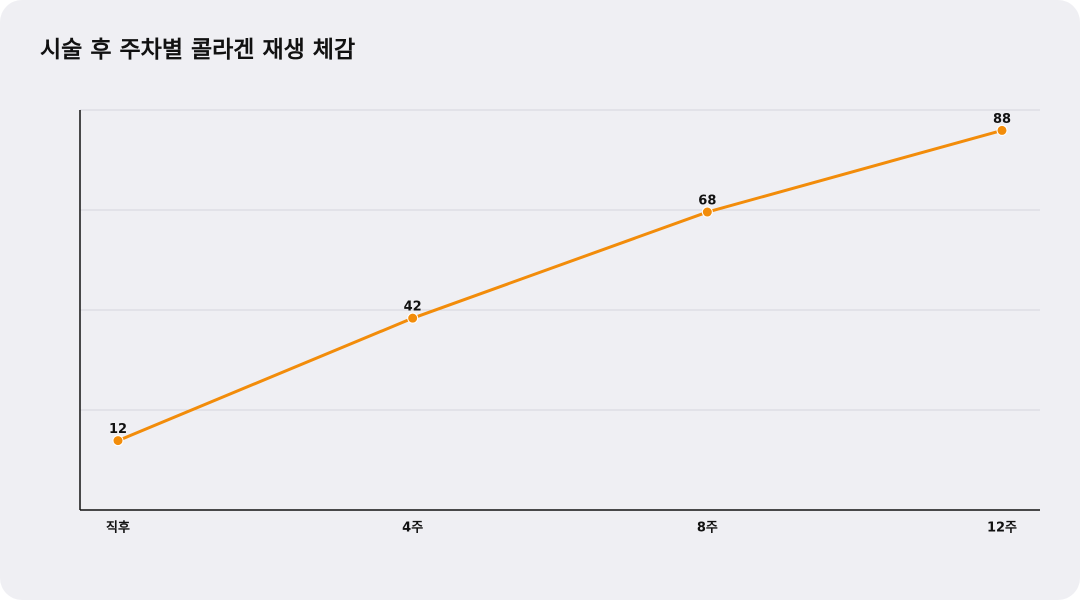 This screenshot has height=600, width=1080. What do you see at coordinates (118, 528) in the screenshot?
I see `x-tick-label: 직후` at bounding box center [118, 528].